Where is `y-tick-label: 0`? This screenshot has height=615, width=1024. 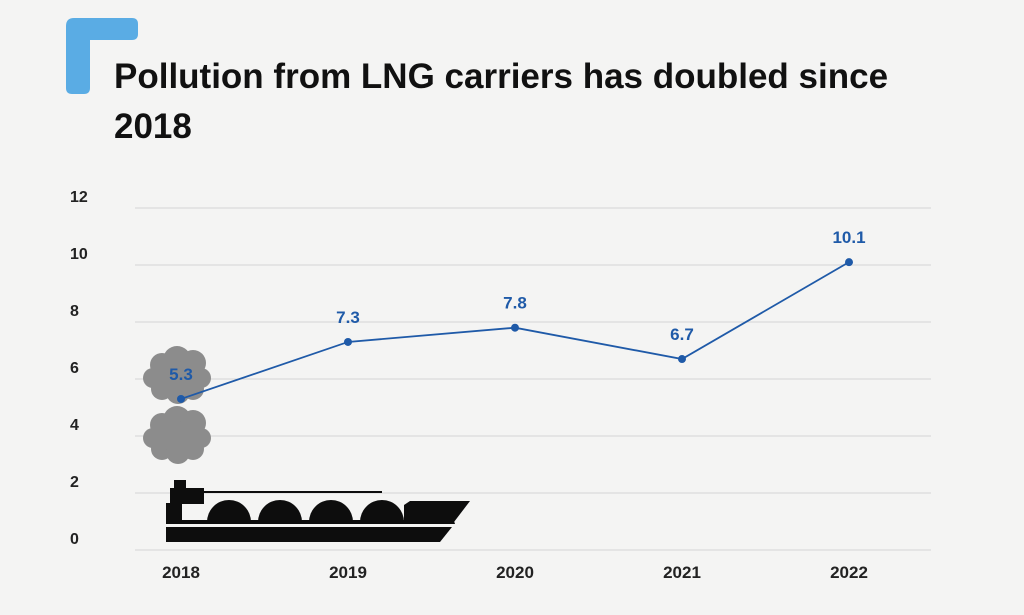
y-tick-label: 0 is located at coordinates (74, 539).